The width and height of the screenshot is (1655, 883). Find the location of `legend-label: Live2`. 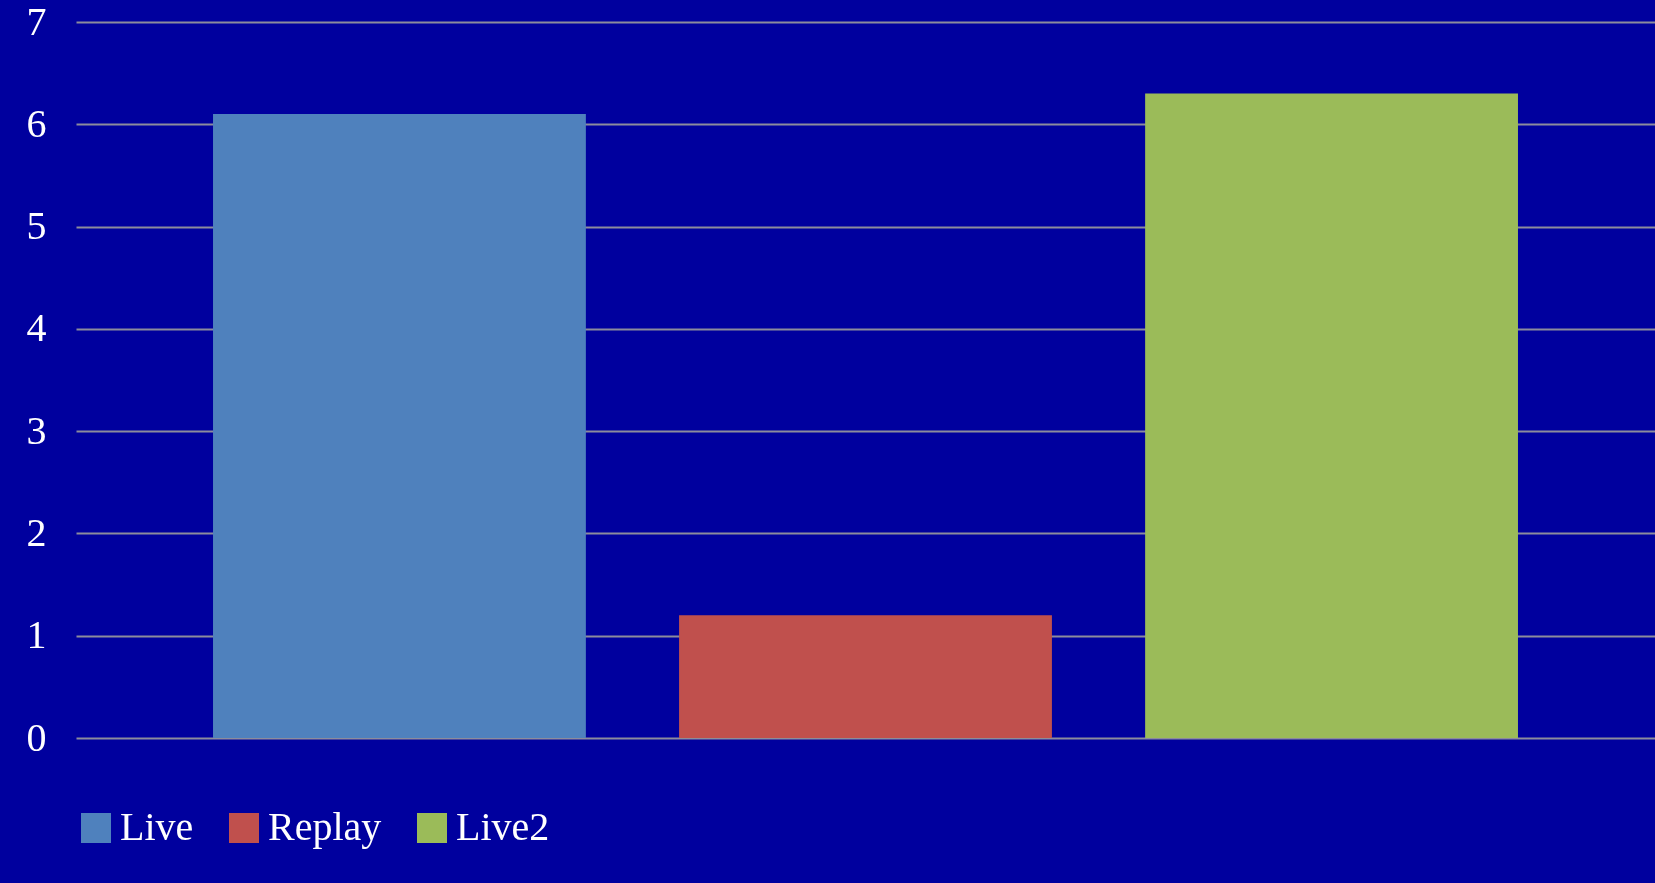

legend-label: Live2 is located at coordinates (503, 826).